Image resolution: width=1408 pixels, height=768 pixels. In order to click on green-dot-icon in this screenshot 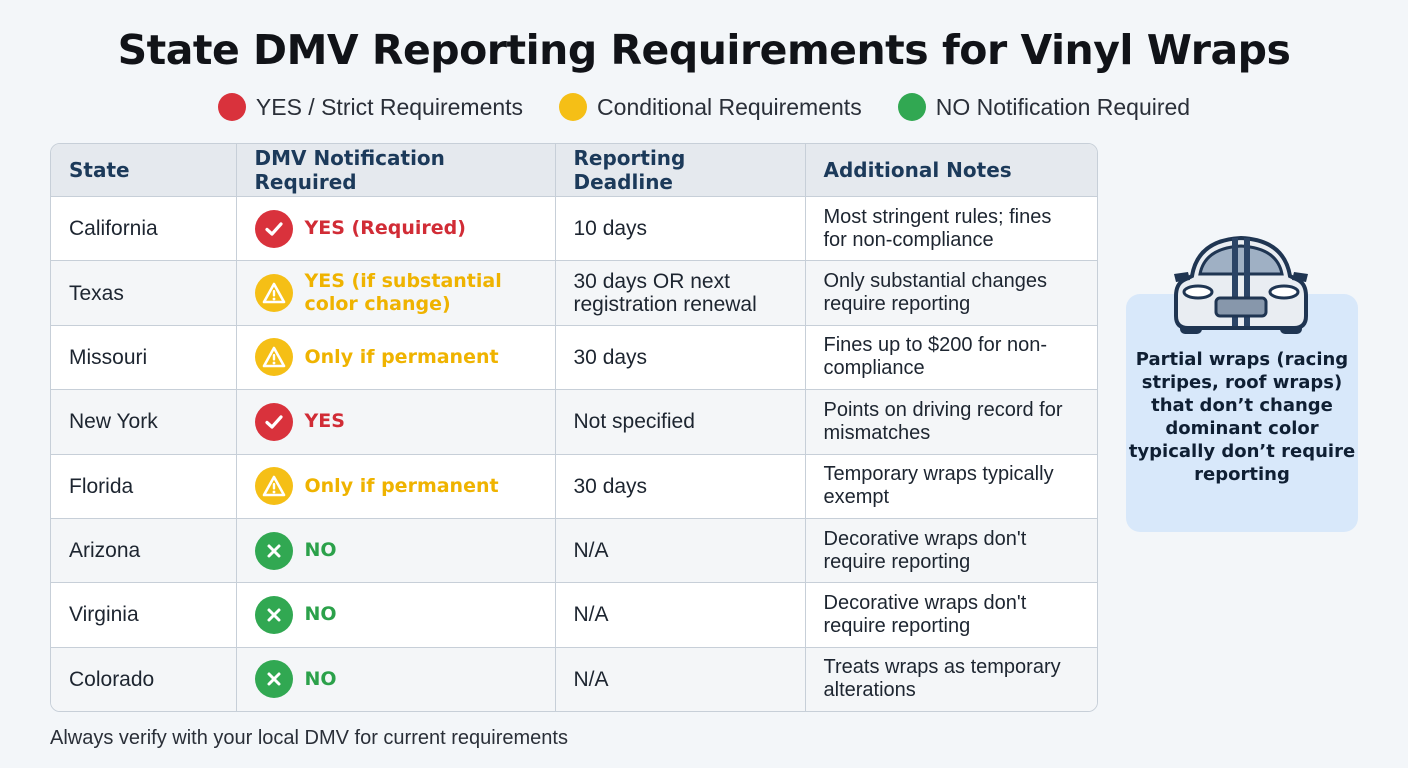, I will do `click(911, 107)`.